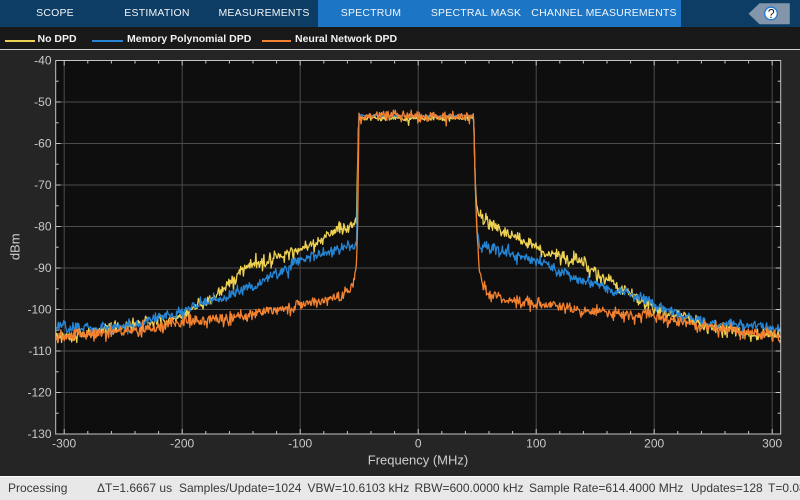 The image size is (800, 500). I want to click on svg-text: dBm, so click(15, 246).